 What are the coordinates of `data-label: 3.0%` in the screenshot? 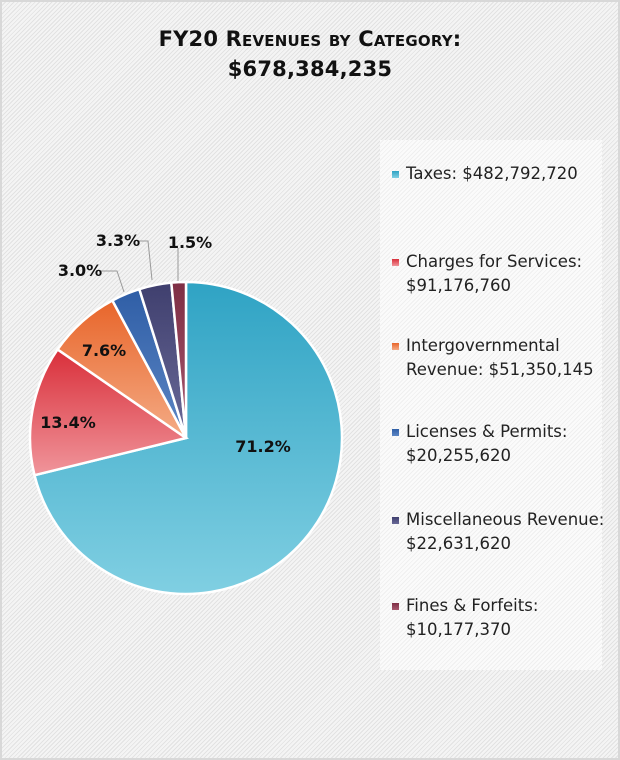 It's located at (80, 270).